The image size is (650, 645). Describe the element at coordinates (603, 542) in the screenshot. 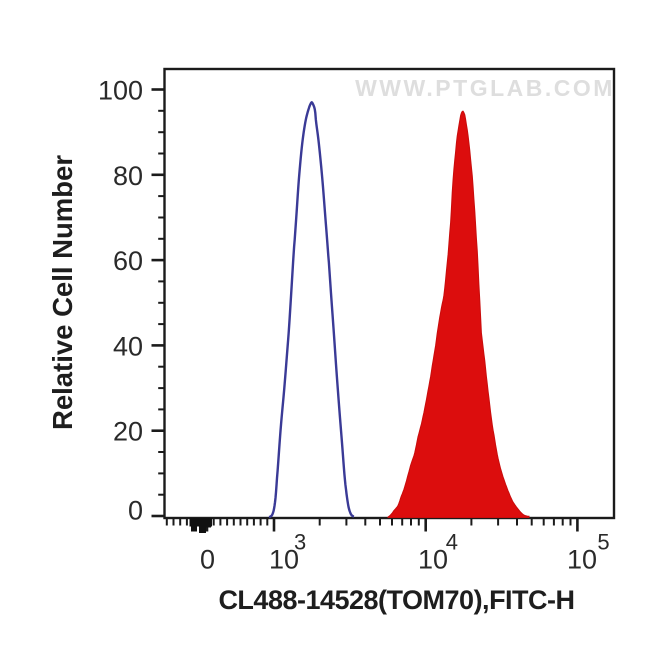

I see `svg-text: 5` at that location.